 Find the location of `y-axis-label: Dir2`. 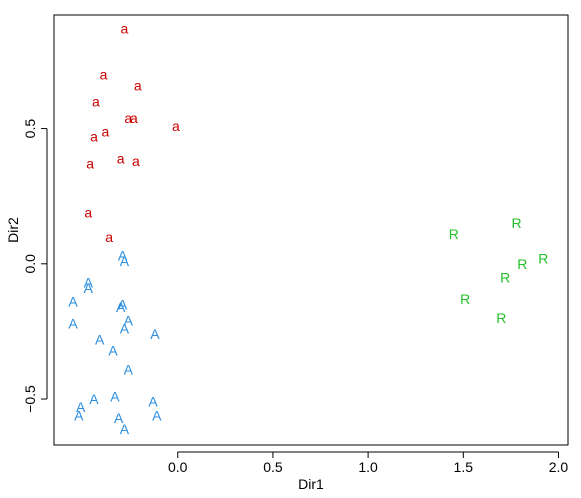

y-axis-label: Dir2 is located at coordinates (13, 230).